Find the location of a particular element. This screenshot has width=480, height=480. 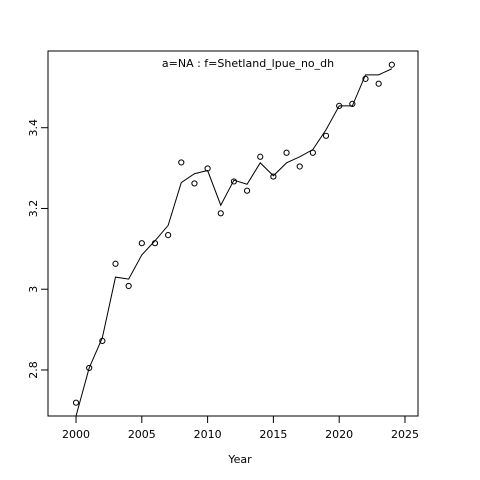

y-tick-label: 3 is located at coordinates (33, 289).